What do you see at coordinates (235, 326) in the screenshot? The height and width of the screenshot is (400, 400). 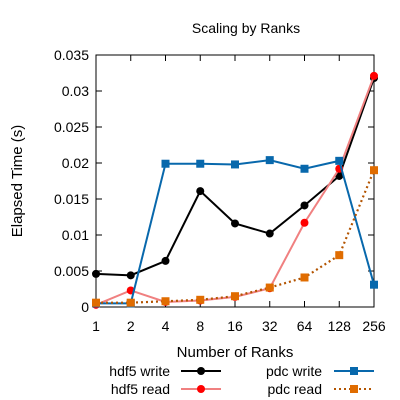 I see `x-tick-label: 16` at bounding box center [235, 326].